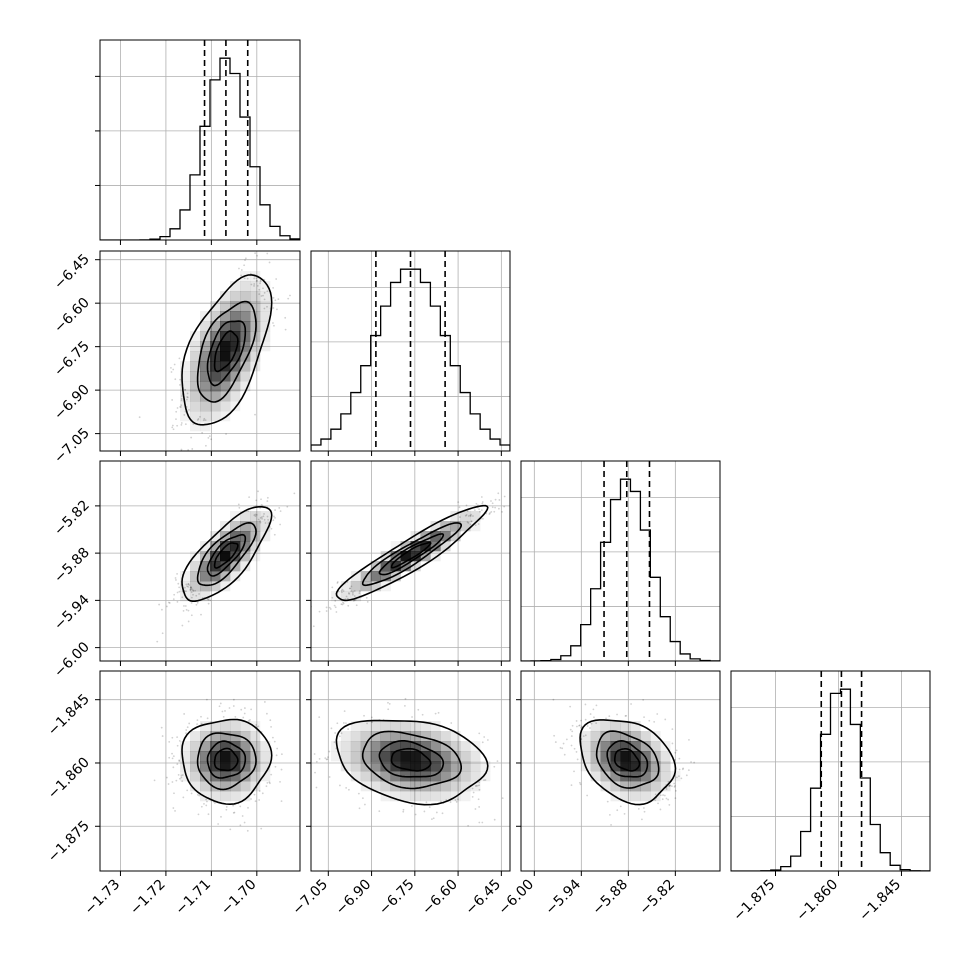 This screenshot has width=970, height=970. I want to click on y-tick-label: −1.860, so click(69, 778).